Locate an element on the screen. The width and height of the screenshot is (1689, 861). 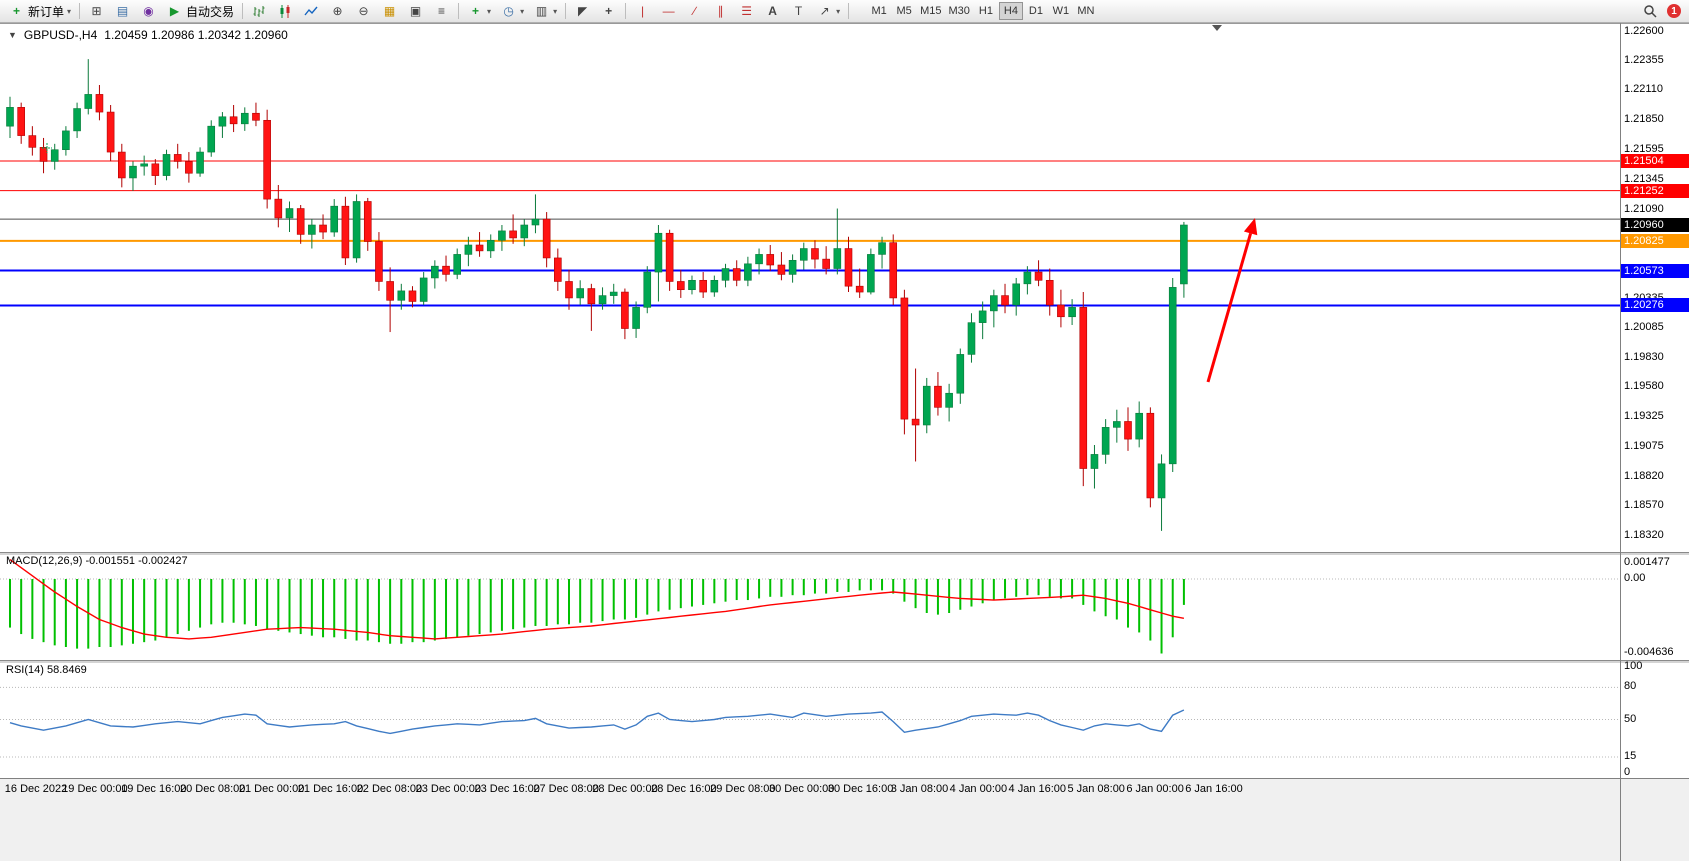
channel-button: ∥ is located at coordinates (720, 11).